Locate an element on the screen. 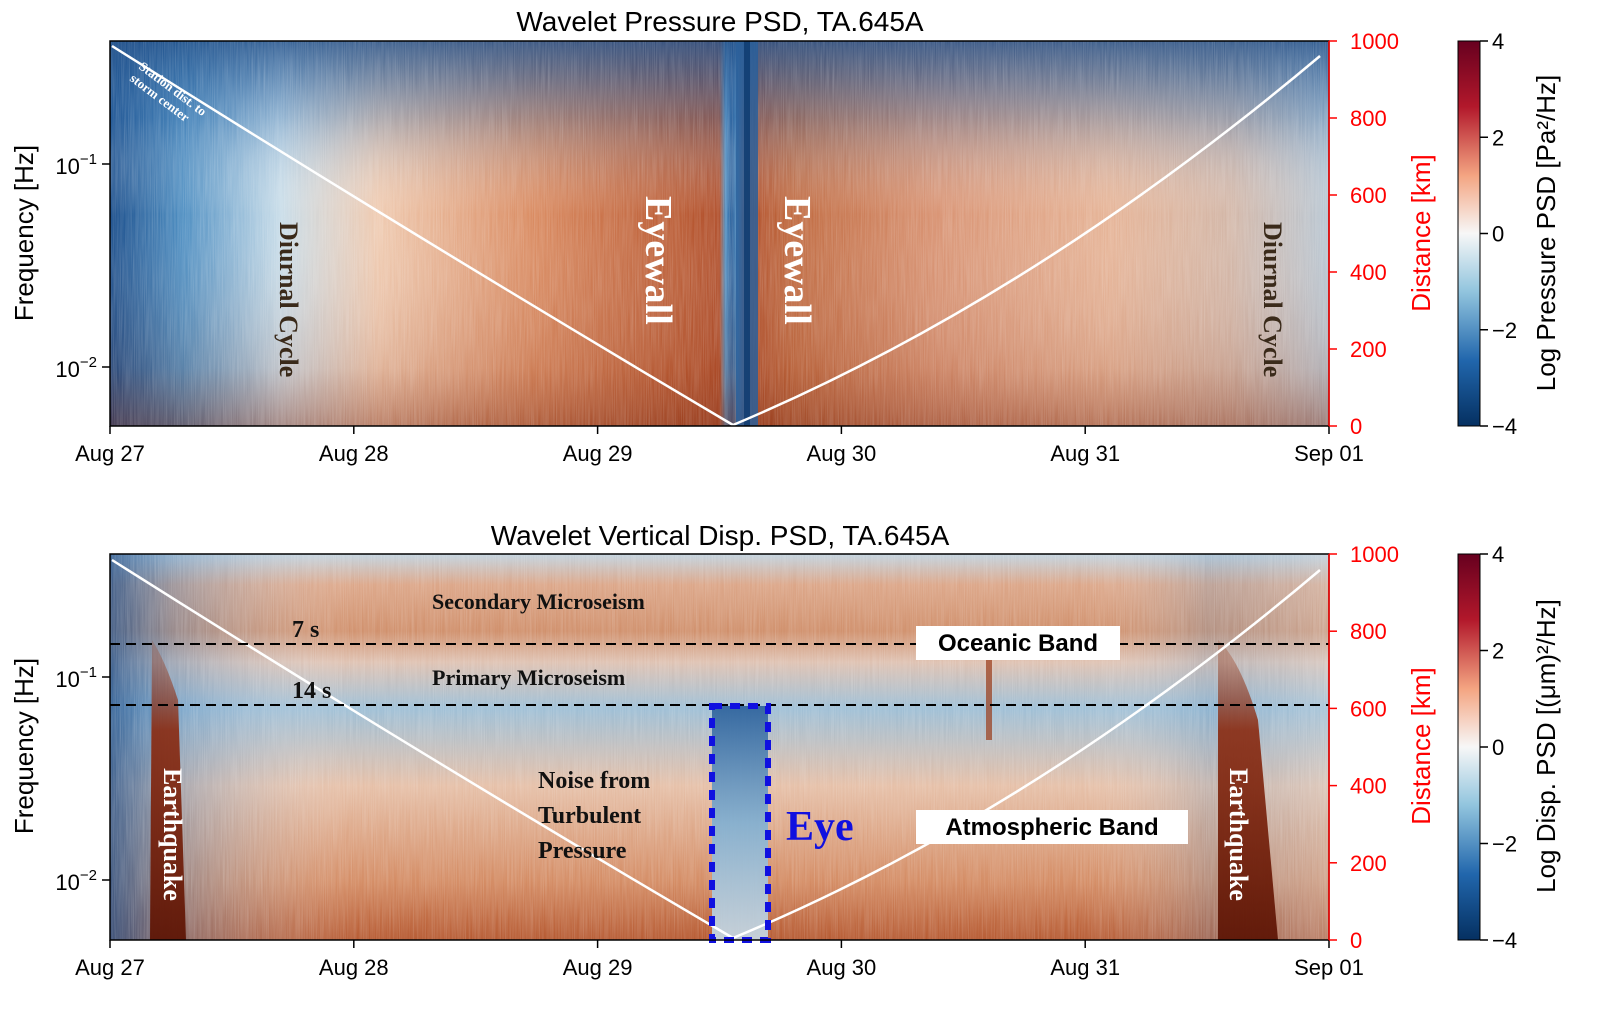 Image resolution: width=1620 pixels, height=1024 pixels. bottom-cbtick-label: 2 is located at coordinates (1498, 651).